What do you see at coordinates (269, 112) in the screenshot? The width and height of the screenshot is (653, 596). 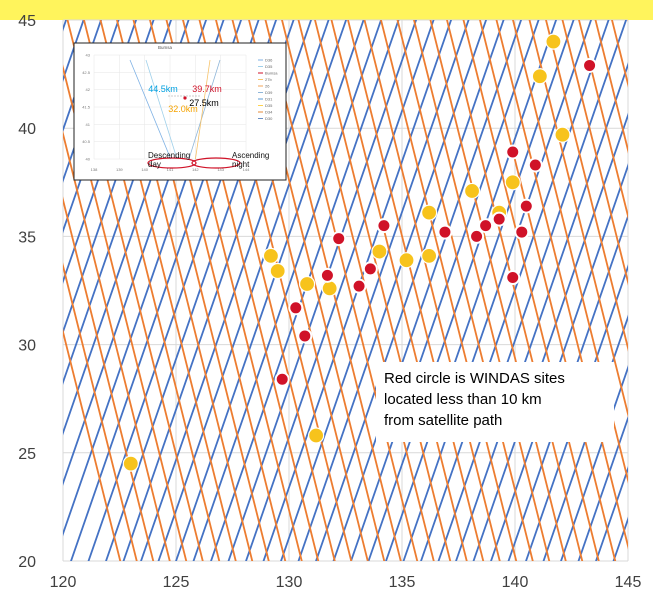 I see `inset-legend-label: D34` at bounding box center [269, 112].